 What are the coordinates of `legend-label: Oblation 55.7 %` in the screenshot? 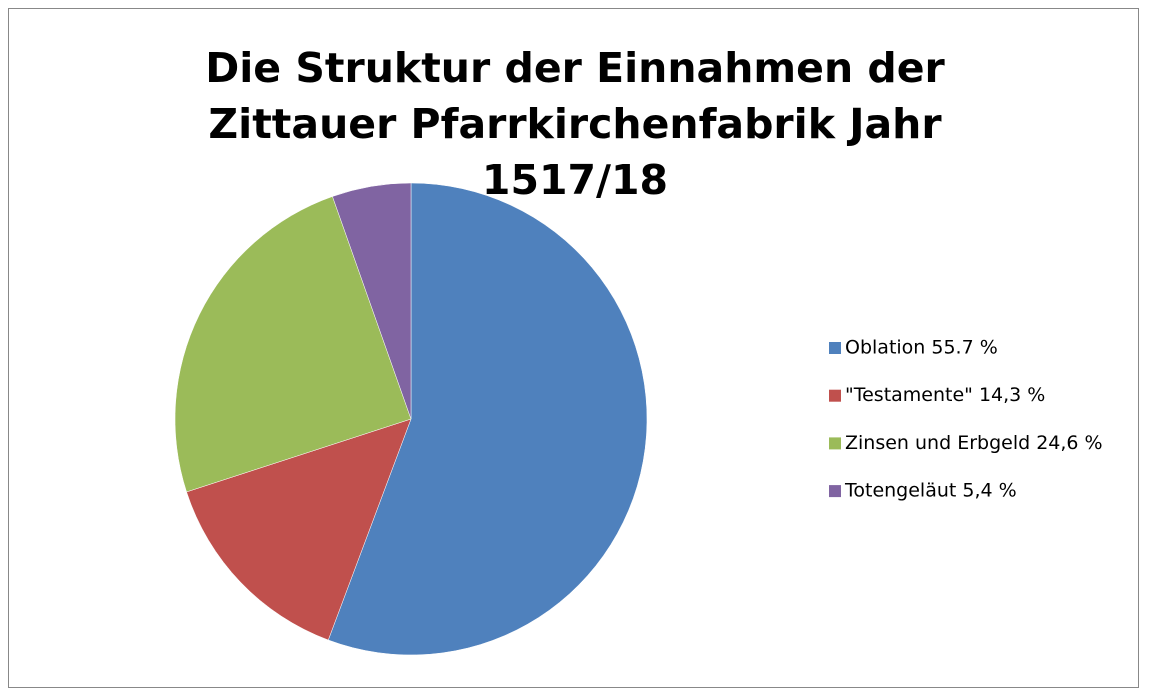 It's located at (921, 348).